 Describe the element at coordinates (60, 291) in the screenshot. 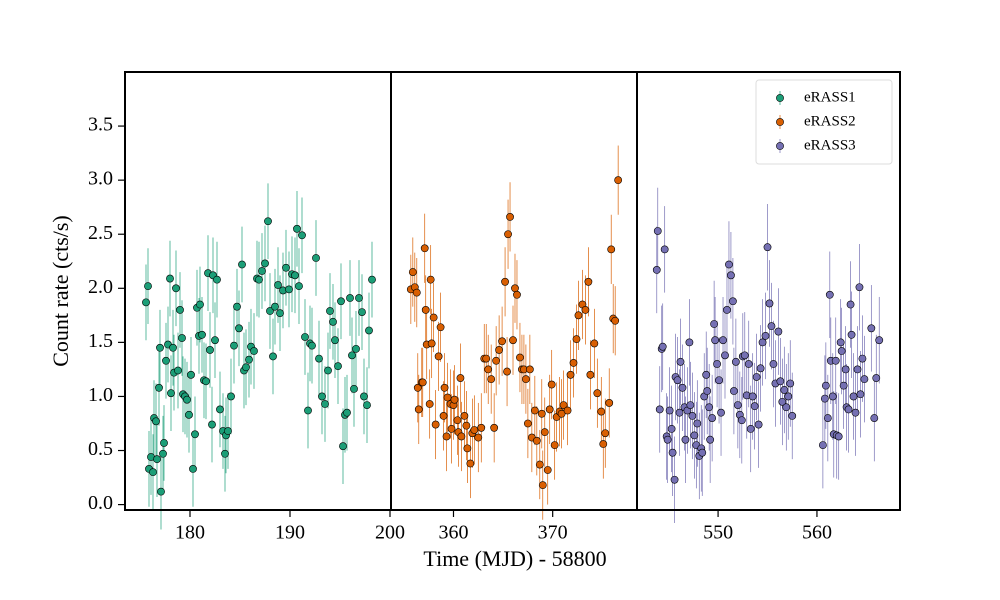

I see `y-axis-label: Count rate (cts/s)` at that location.